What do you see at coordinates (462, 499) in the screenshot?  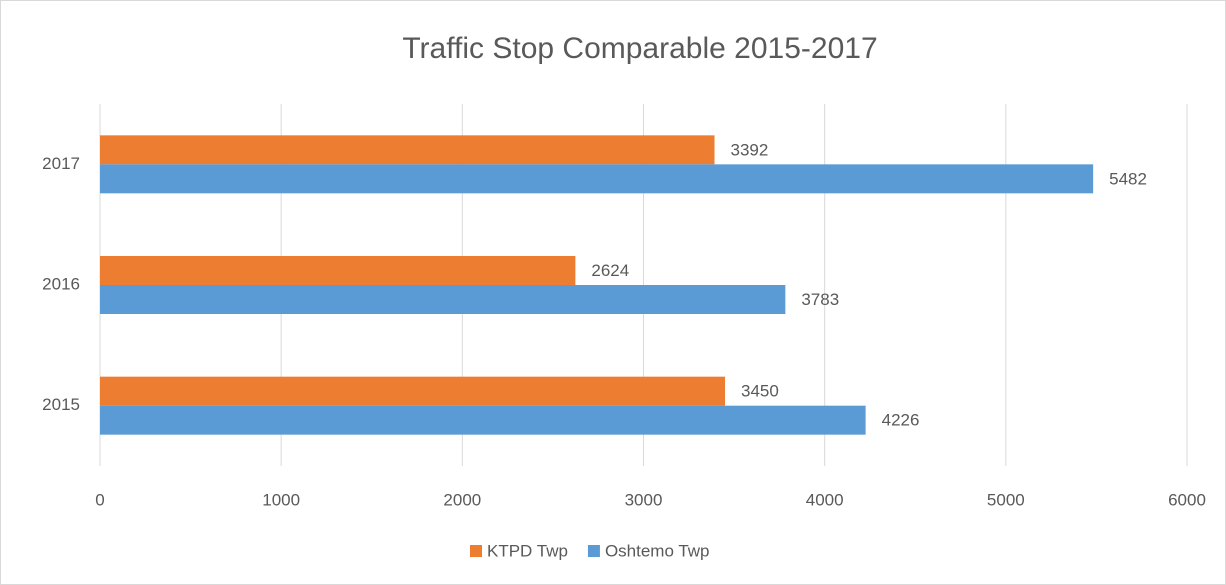 I see `x-tick-label: 2000` at bounding box center [462, 499].